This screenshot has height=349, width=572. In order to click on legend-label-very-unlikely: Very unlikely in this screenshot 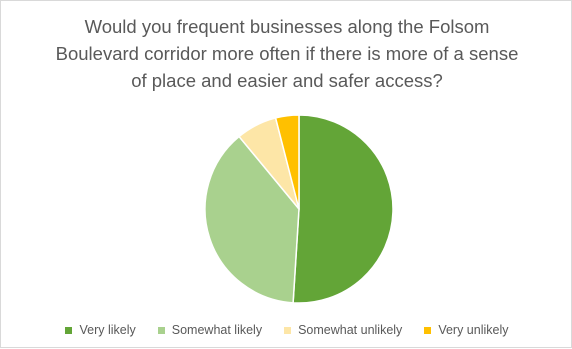, I will do `click(473, 330)`.